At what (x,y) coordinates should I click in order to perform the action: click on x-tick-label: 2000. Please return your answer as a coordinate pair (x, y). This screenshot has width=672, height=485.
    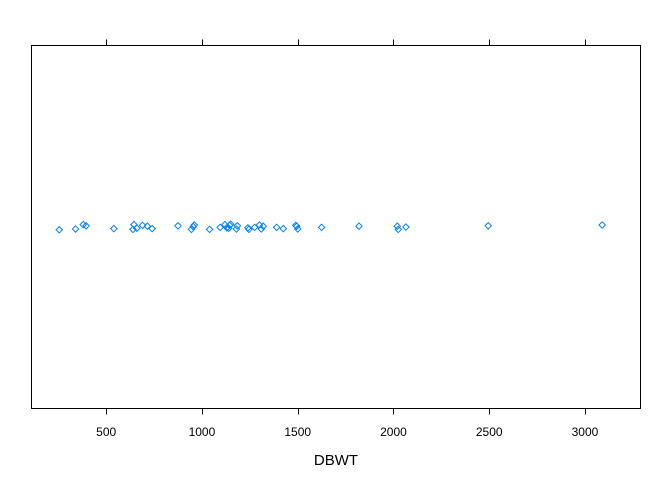
    Looking at the image, I should click on (393, 432).